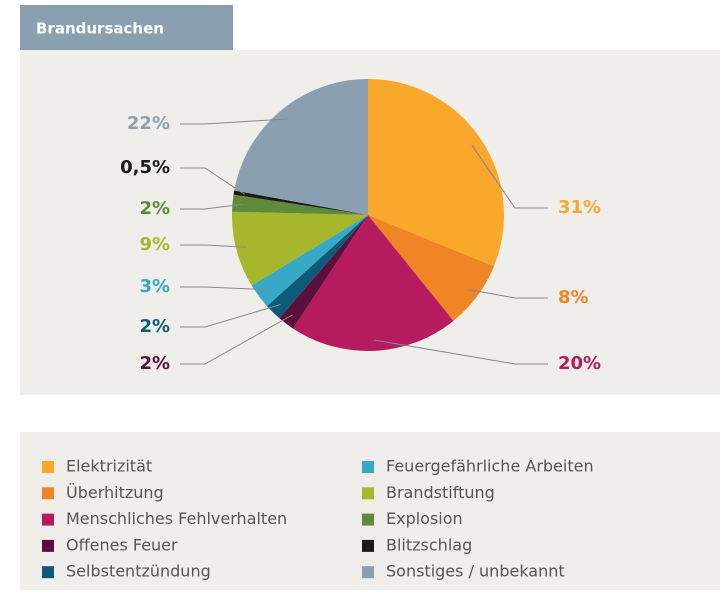 The height and width of the screenshot is (606, 728). What do you see at coordinates (138, 571) in the screenshot?
I see `legend-label: Selbstentzündung` at bounding box center [138, 571].